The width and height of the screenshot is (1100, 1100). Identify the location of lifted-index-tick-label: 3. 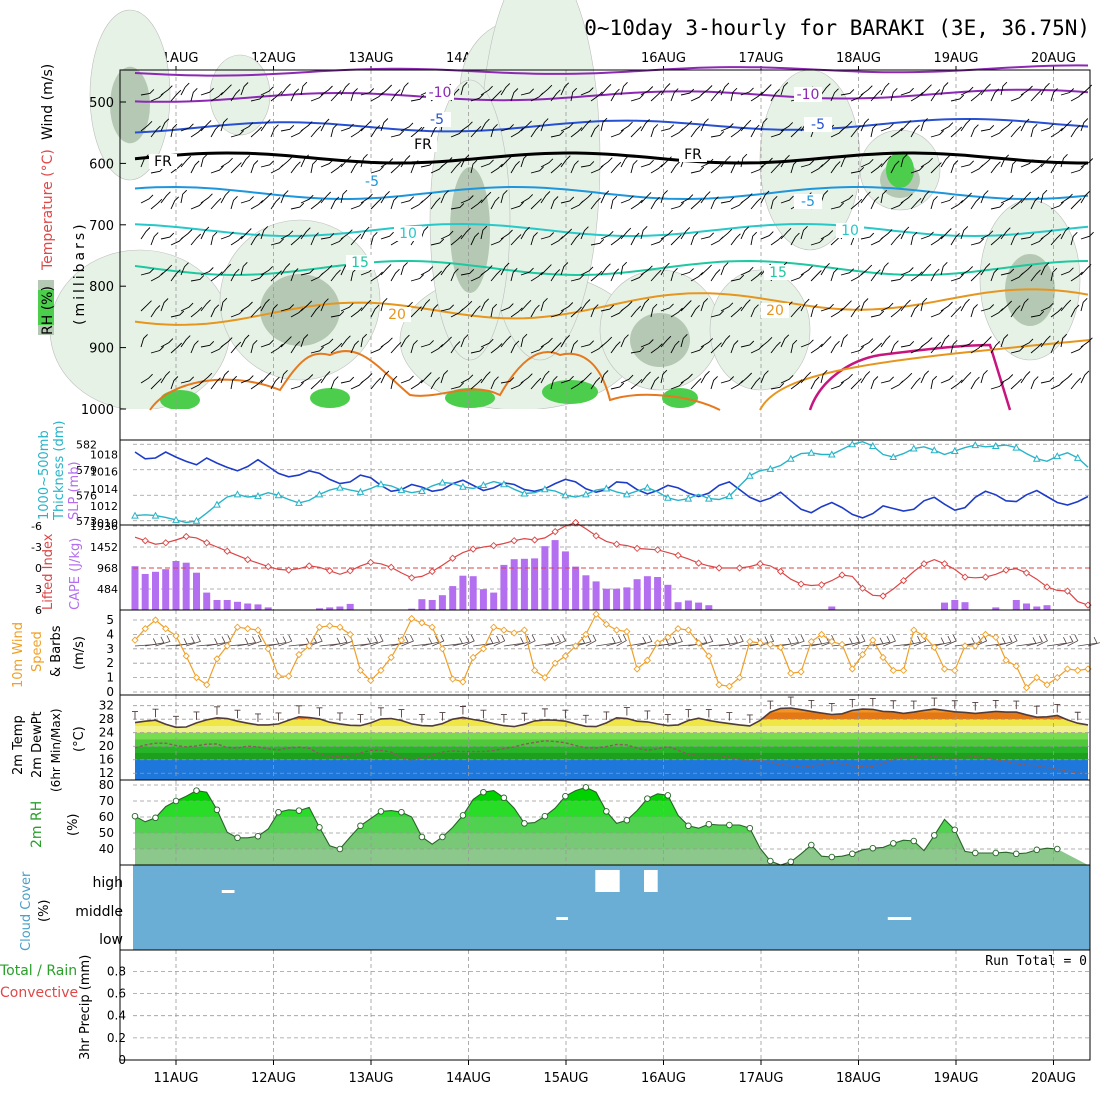
(38, 589).